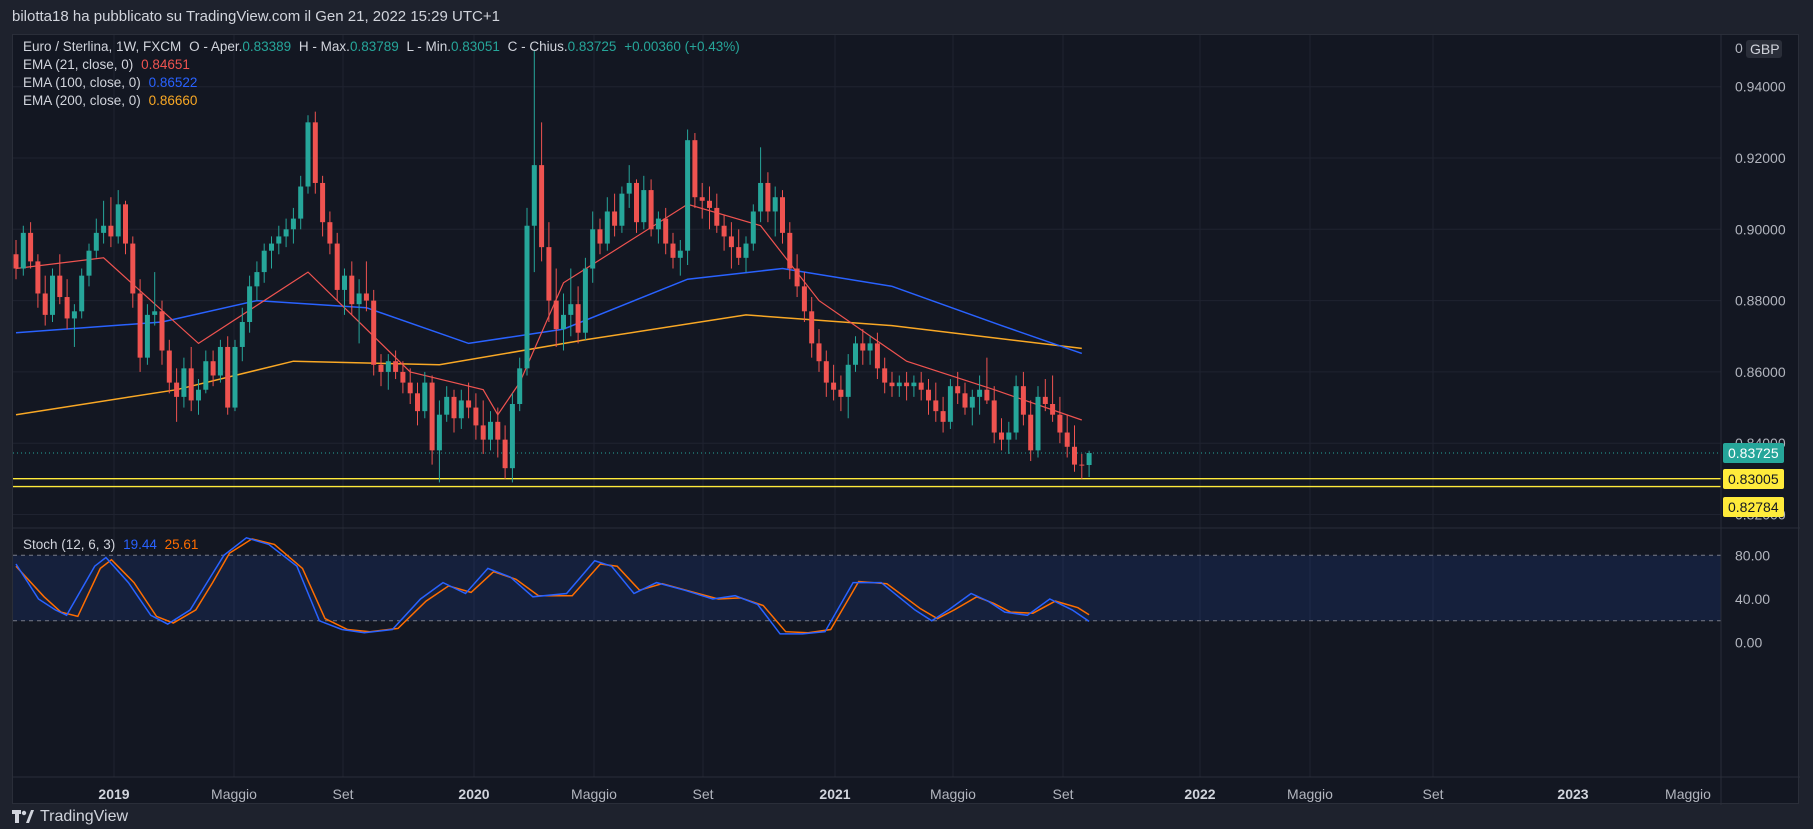 This screenshot has height=829, width=1813. What do you see at coordinates (1760, 372) in the screenshot?
I see `price-tick-label: 0.86000` at bounding box center [1760, 372].